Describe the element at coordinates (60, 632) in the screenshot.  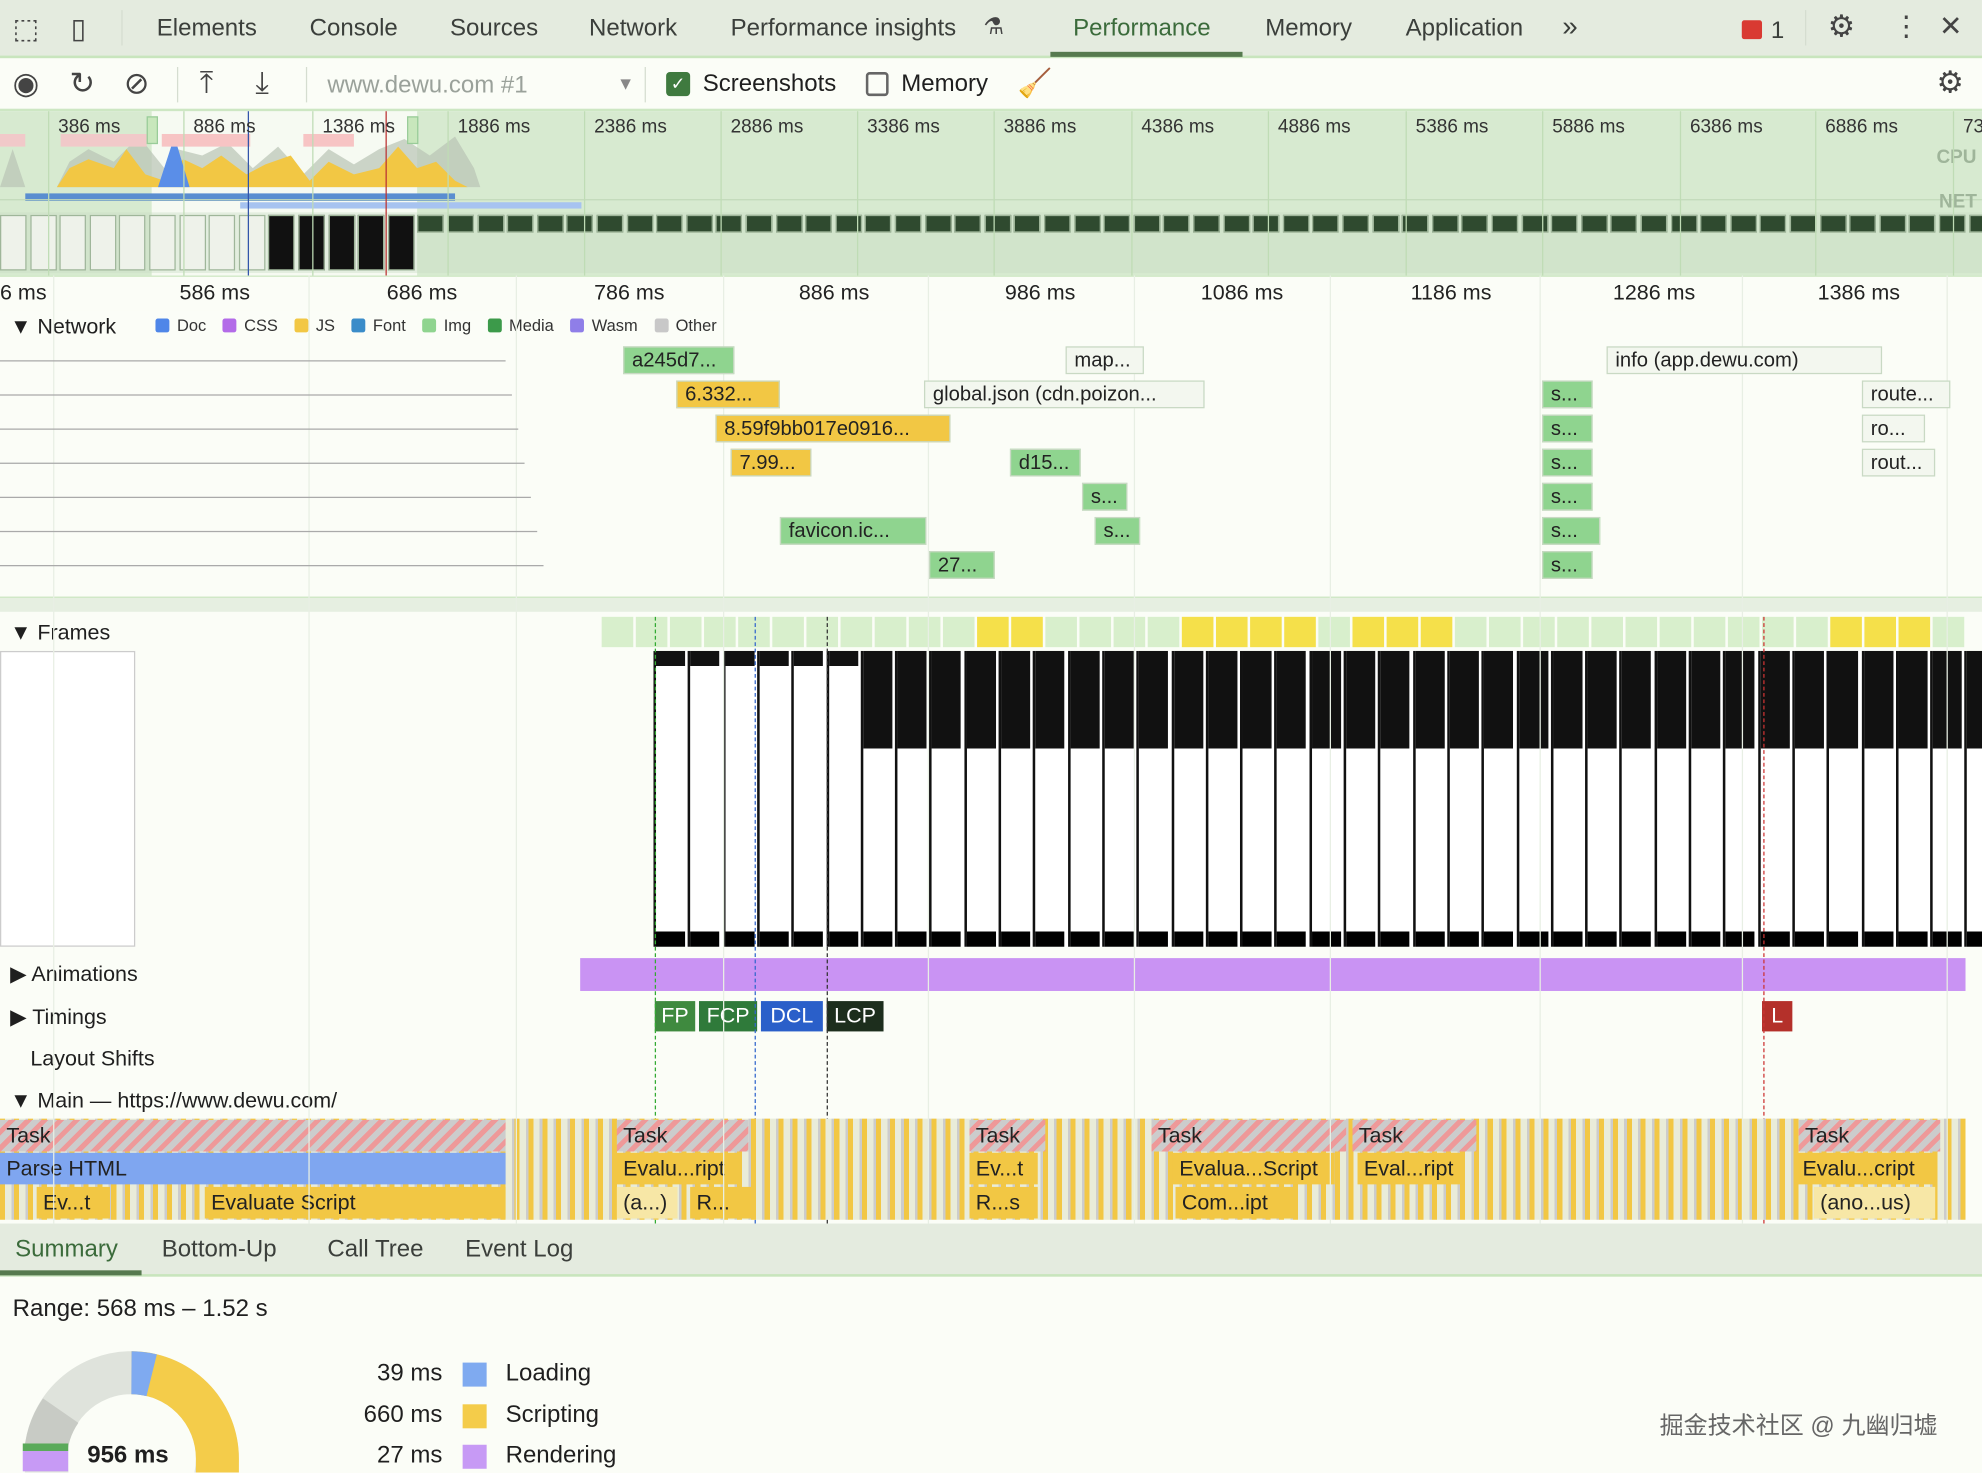
I see `frames-track-header: ▼ Frames` at that location.